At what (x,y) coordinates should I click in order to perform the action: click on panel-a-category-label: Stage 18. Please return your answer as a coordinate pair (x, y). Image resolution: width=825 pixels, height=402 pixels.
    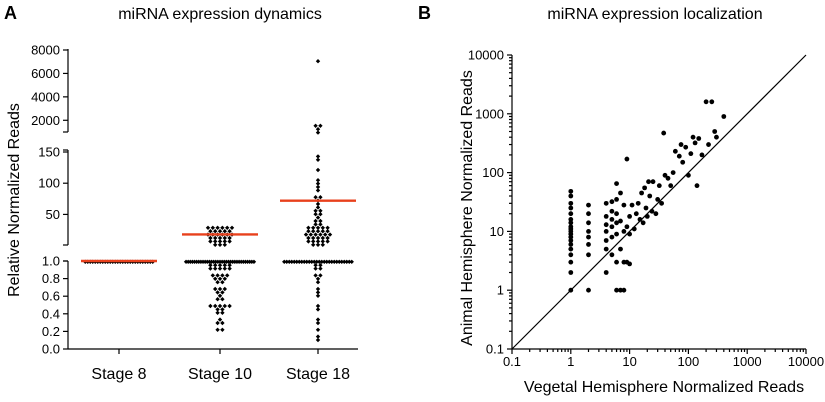
    Looking at the image, I should click on (318, 374).